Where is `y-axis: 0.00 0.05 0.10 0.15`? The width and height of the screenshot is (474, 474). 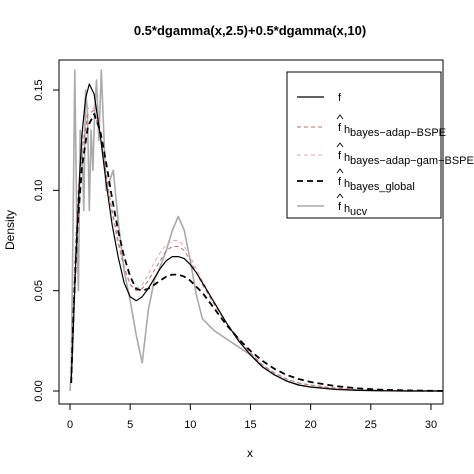
y-axis: 0.00 0.05 0.10 0.15 is located at coordinates (46, 240).